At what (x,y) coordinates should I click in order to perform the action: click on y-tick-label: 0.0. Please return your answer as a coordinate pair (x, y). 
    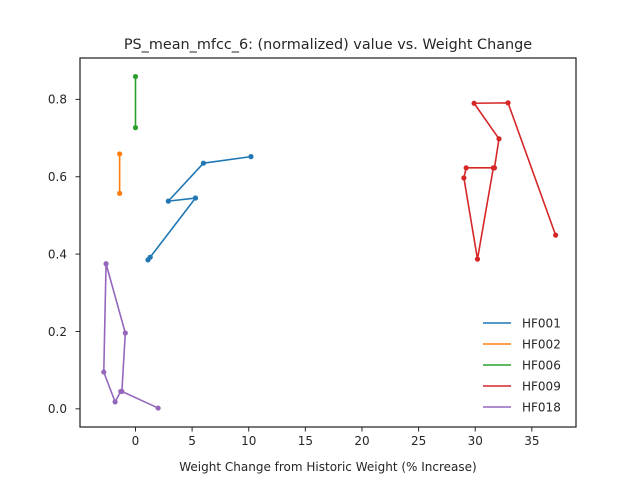
    Looking at the image, I should click on (57, 409).